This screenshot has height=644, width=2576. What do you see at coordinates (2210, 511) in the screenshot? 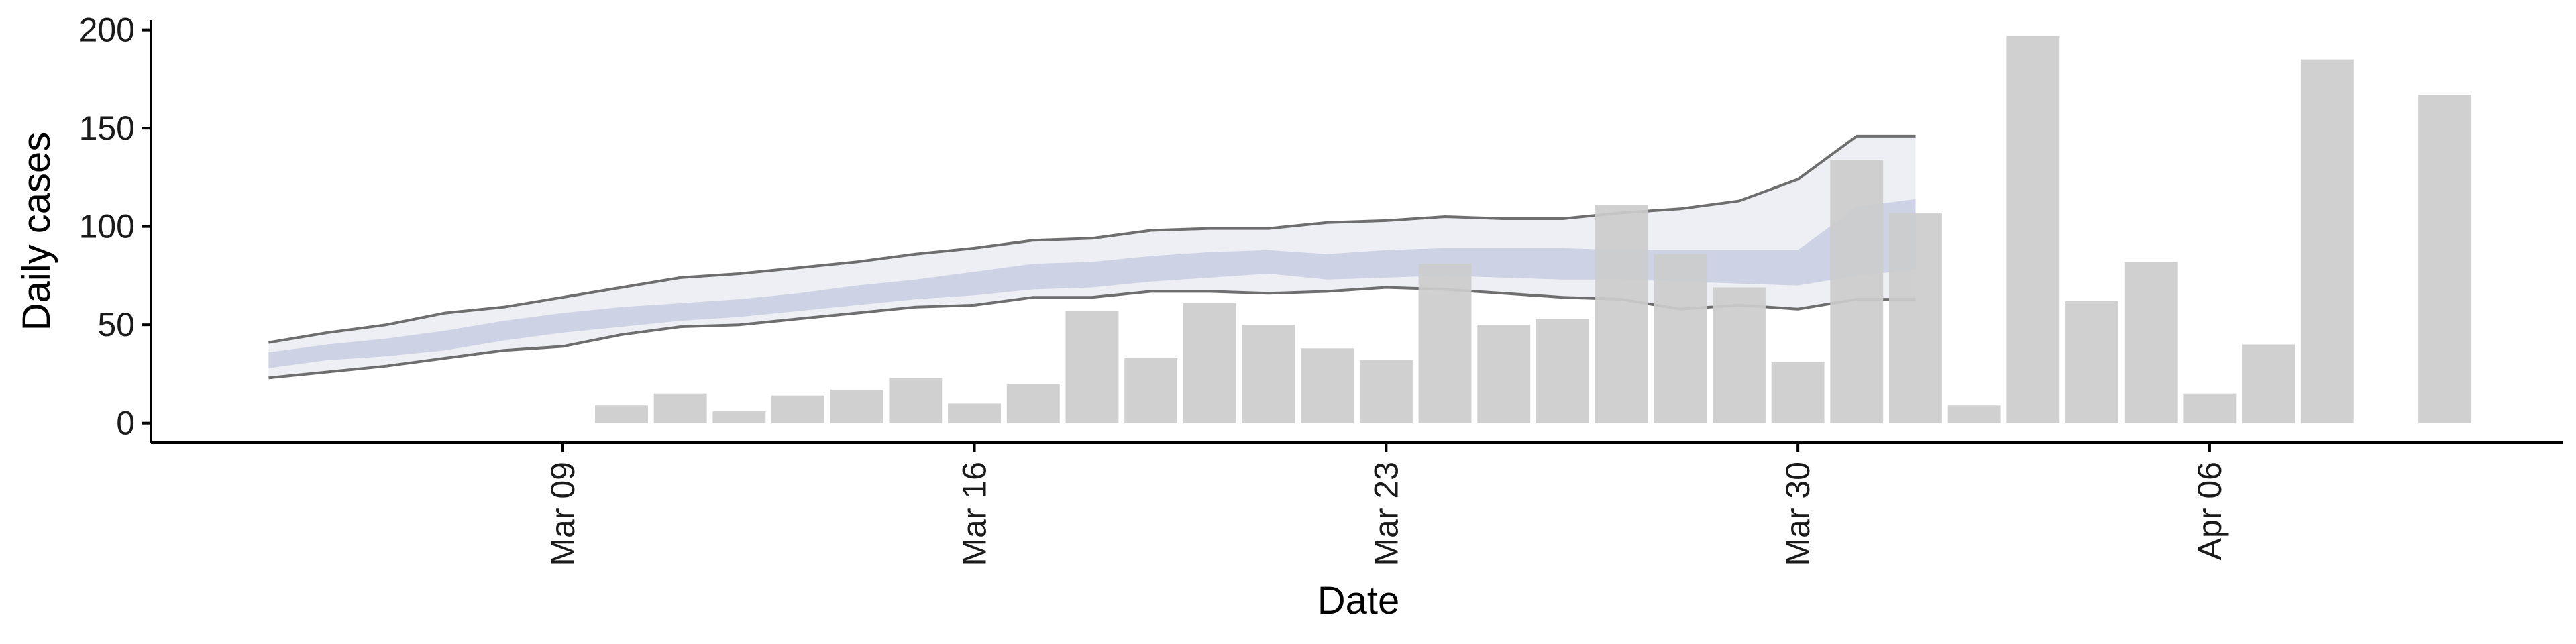
I see `x-tick-label: Apr 06` at bounding box center [2210, 511].